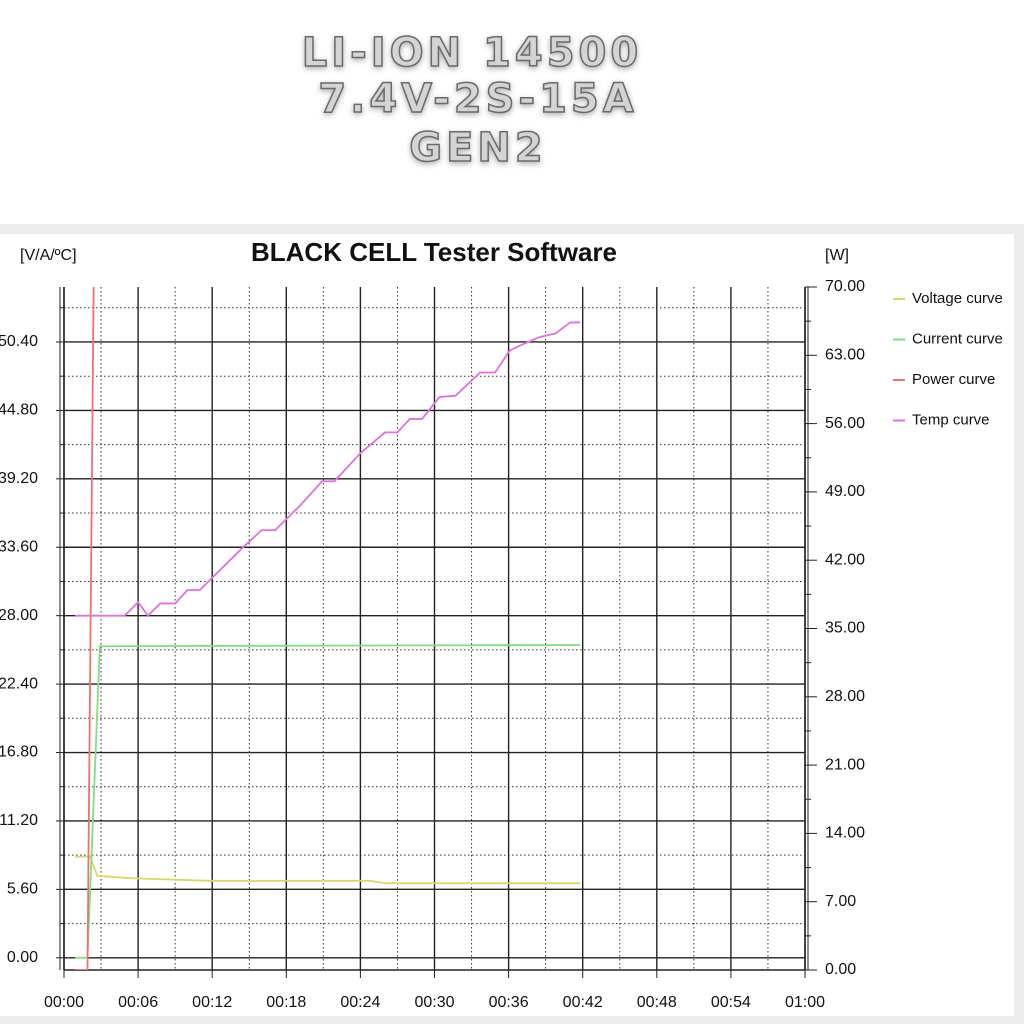 The image size is (1024, 1024). Describe the element at coordinates (434, 252) in the screenshot. I see `chart-title: BLACK CELL Tester Software` at that location.